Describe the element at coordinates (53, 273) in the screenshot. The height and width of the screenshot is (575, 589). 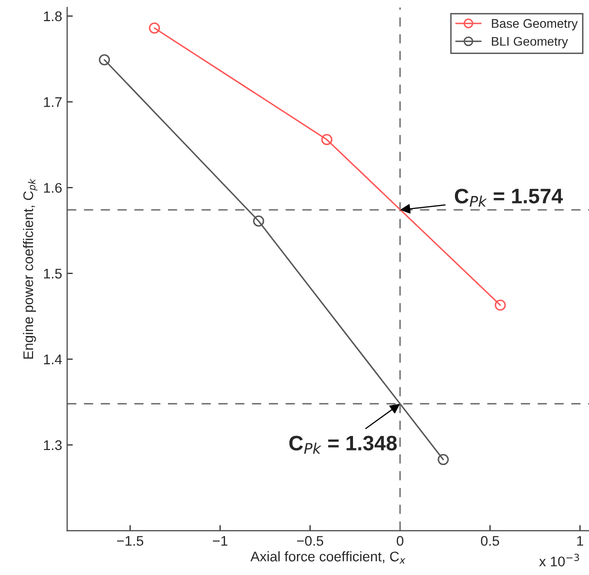
I see `y-tick-label: 1.5` at that location.